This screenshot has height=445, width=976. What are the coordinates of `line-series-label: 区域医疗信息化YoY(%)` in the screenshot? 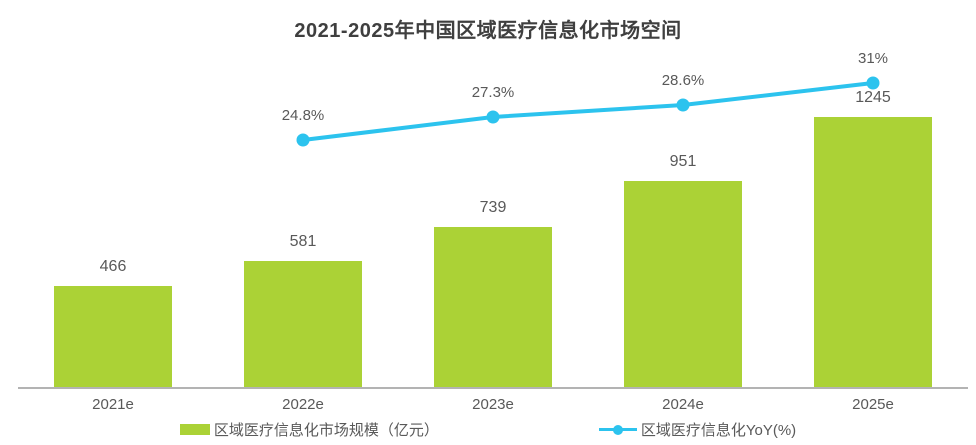 It's located at (718, 430).